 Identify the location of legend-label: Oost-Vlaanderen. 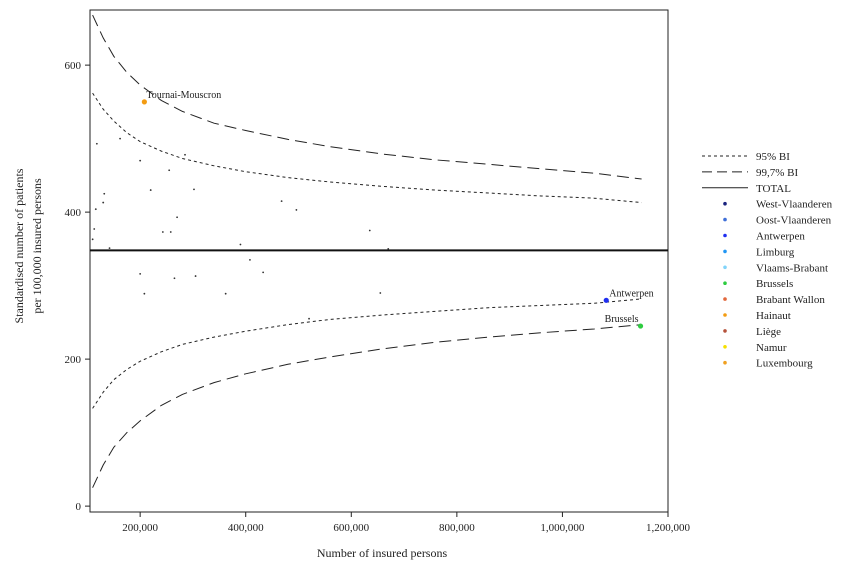
(794, 221).